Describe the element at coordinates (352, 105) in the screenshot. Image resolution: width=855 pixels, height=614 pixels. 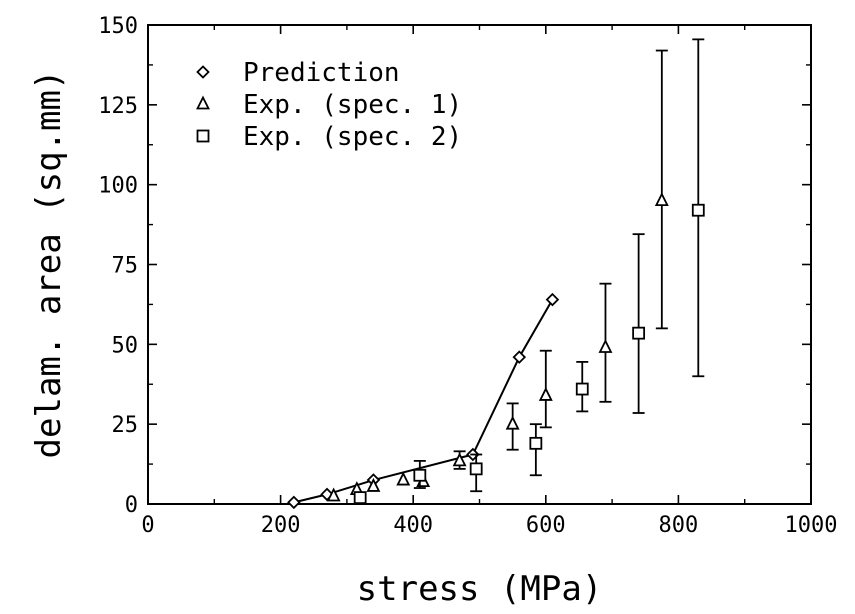
I see `legend-label: Exp. (spec. 1)` at that location.